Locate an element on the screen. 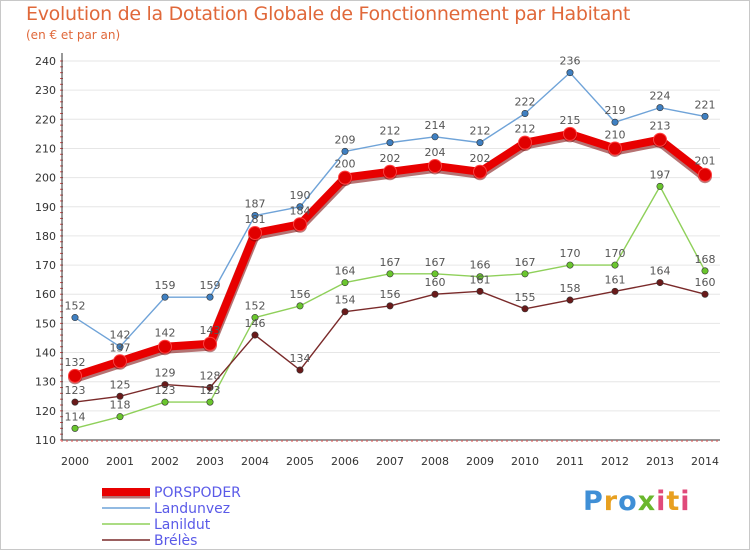 The height and width of the screenshot is (550, 750). y-tick-label-190: 190 is located at coordinates (45, 207).